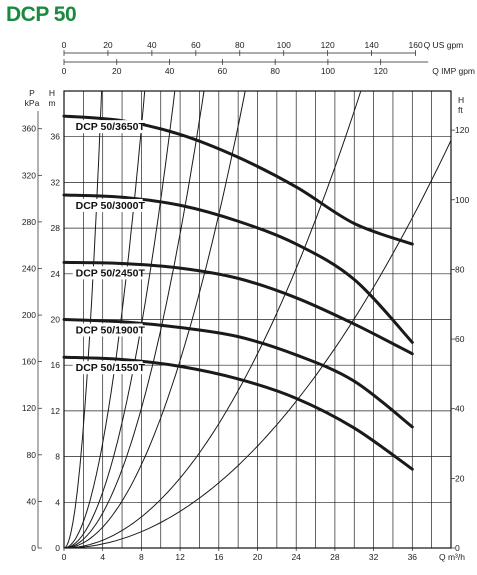  Describe the element at coordinates (296, 557) in the screenshot. I see `x-tick-label: 24` at that location.